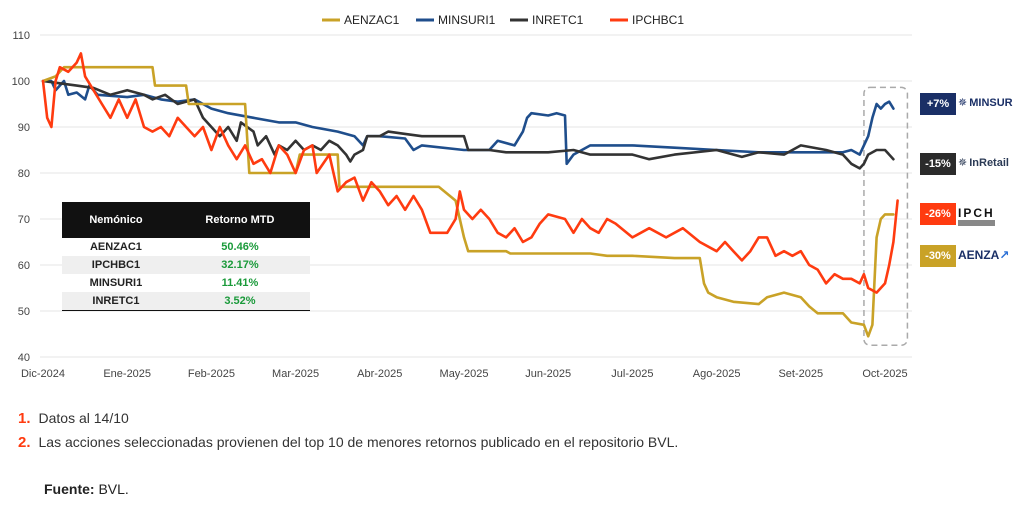 This screenshot has width=1024, height=506. What do you see at coordinates (938, 255) in the screenshot?
I see `return-badge-aenza: -30%` at bounding box center [938, 255].